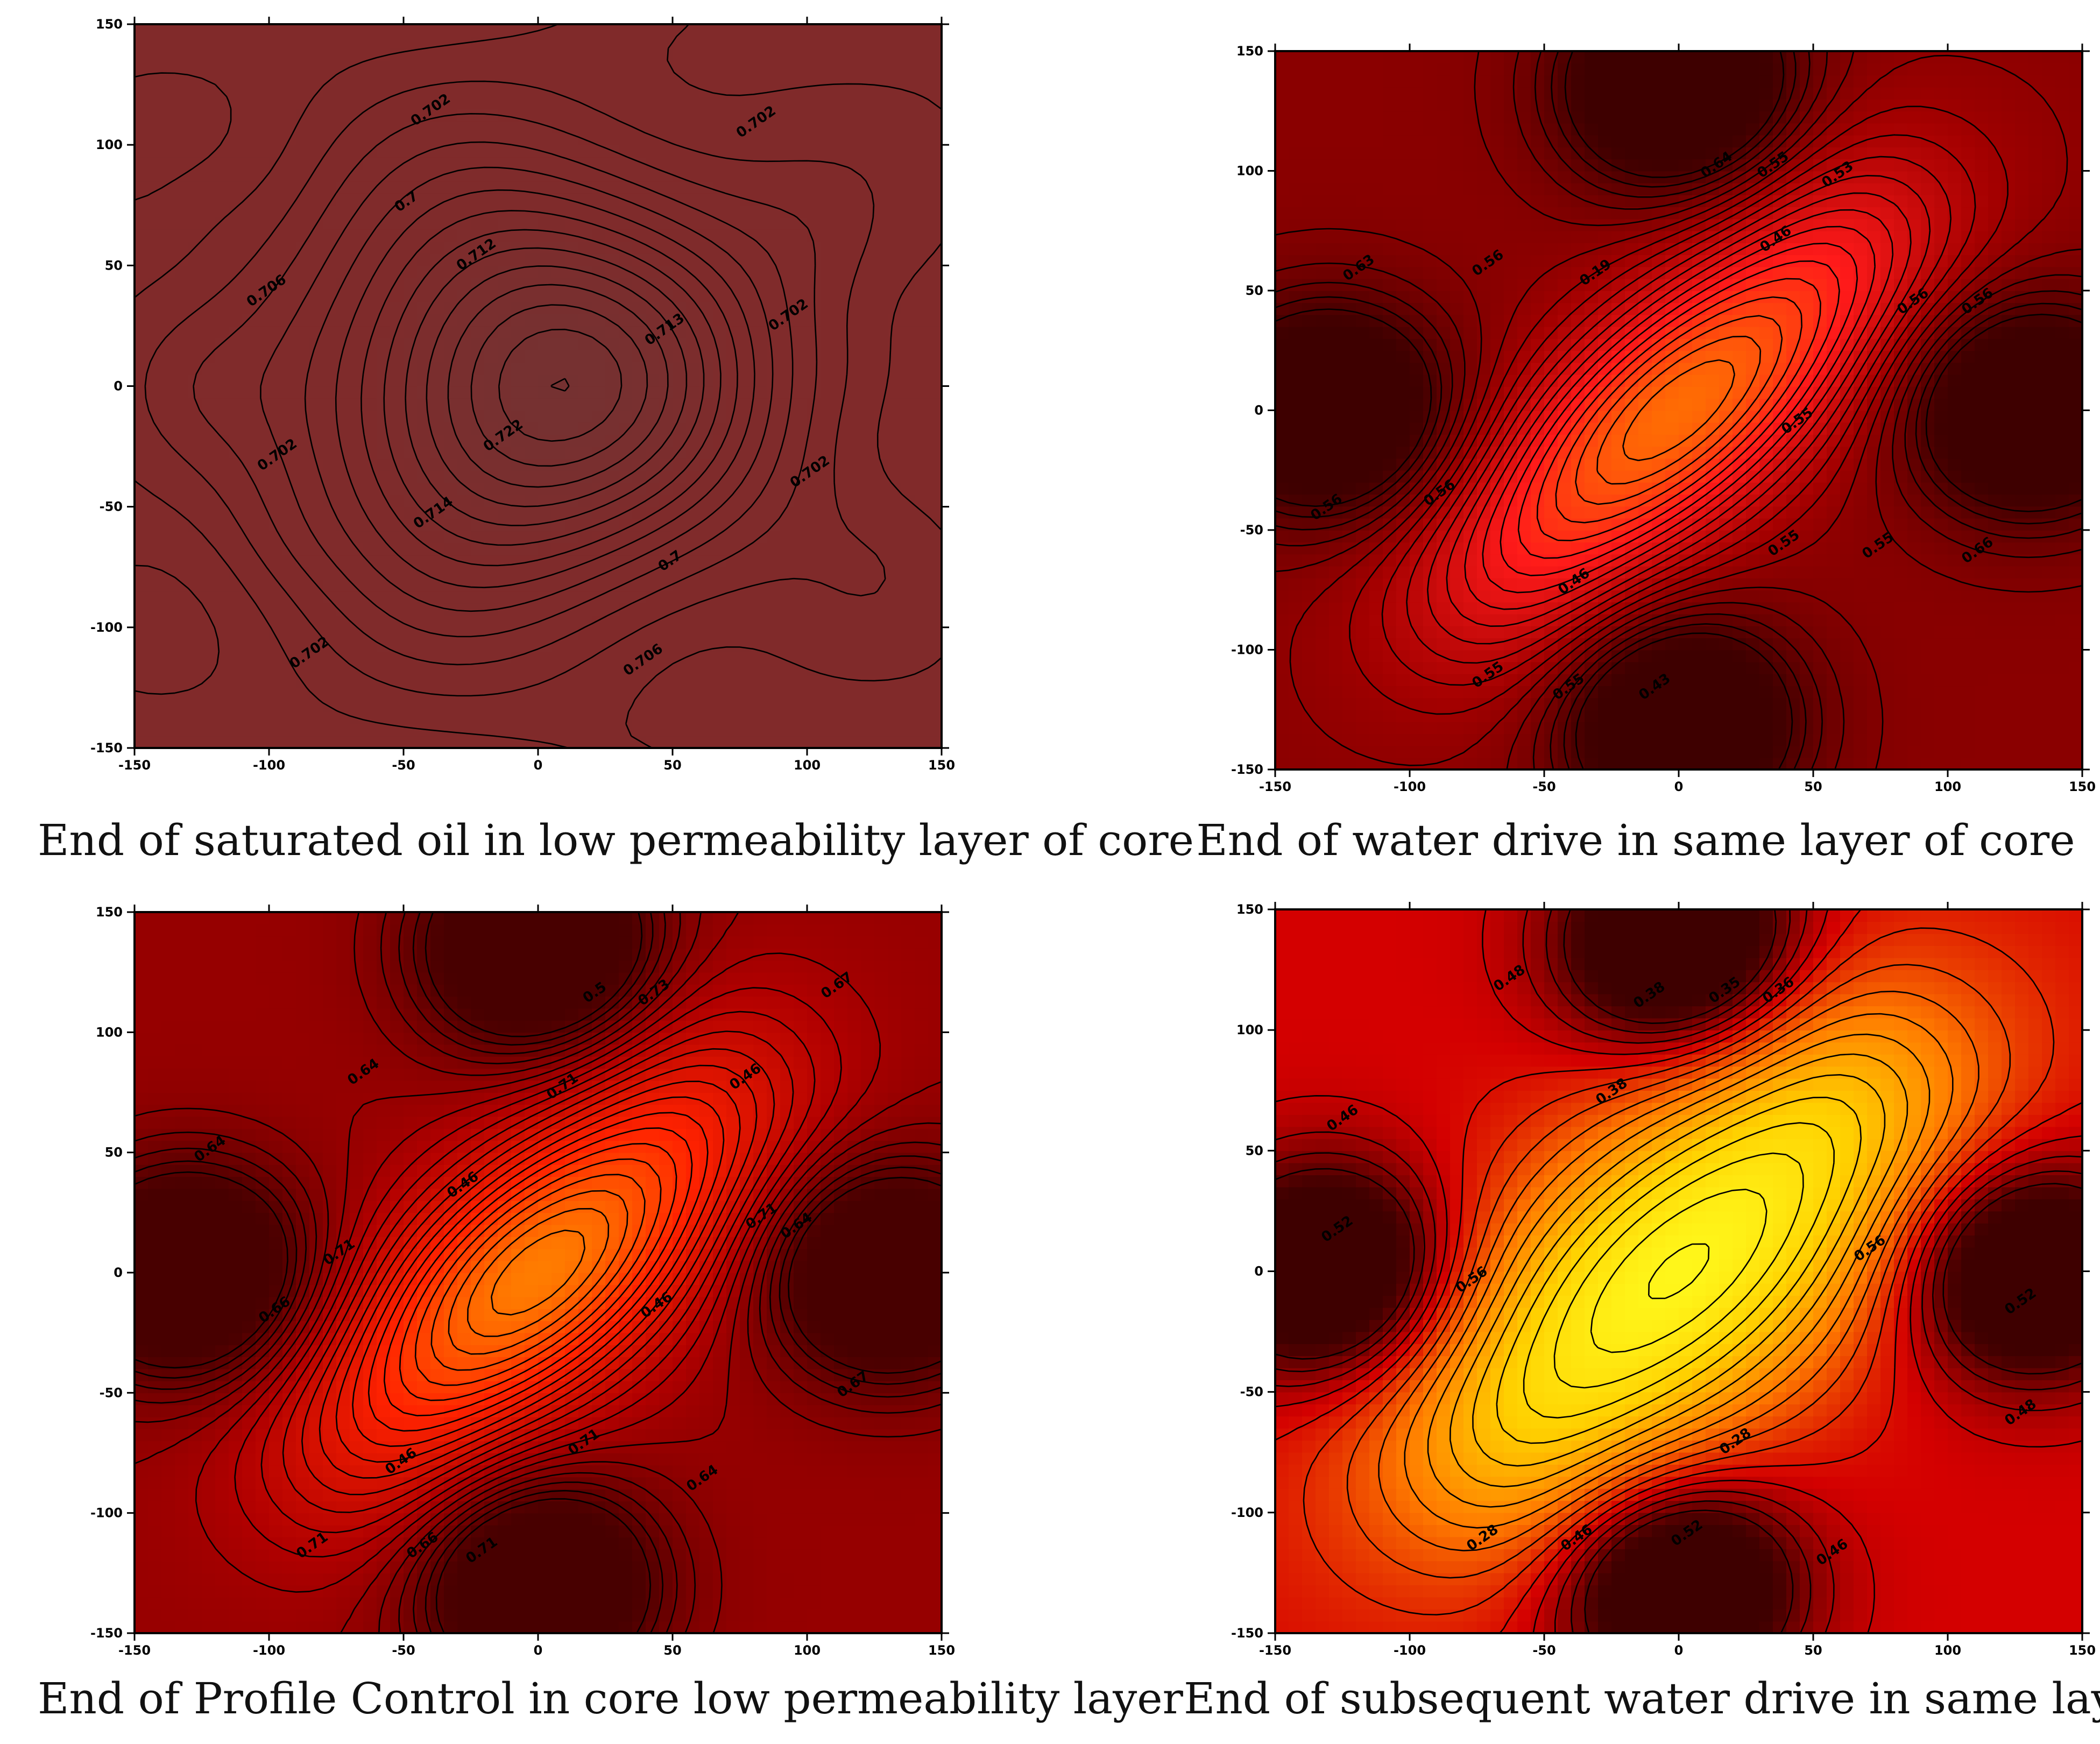  Describe the element at coordinates (114, 265) in the screenshot. I see `y-tick-label: 50` at that location.